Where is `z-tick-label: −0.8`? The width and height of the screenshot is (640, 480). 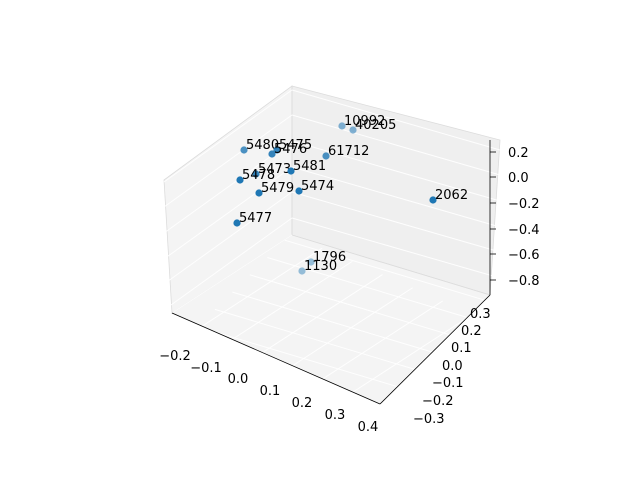 z-tick-label: −0.8 is located at coordinates (524, 281).